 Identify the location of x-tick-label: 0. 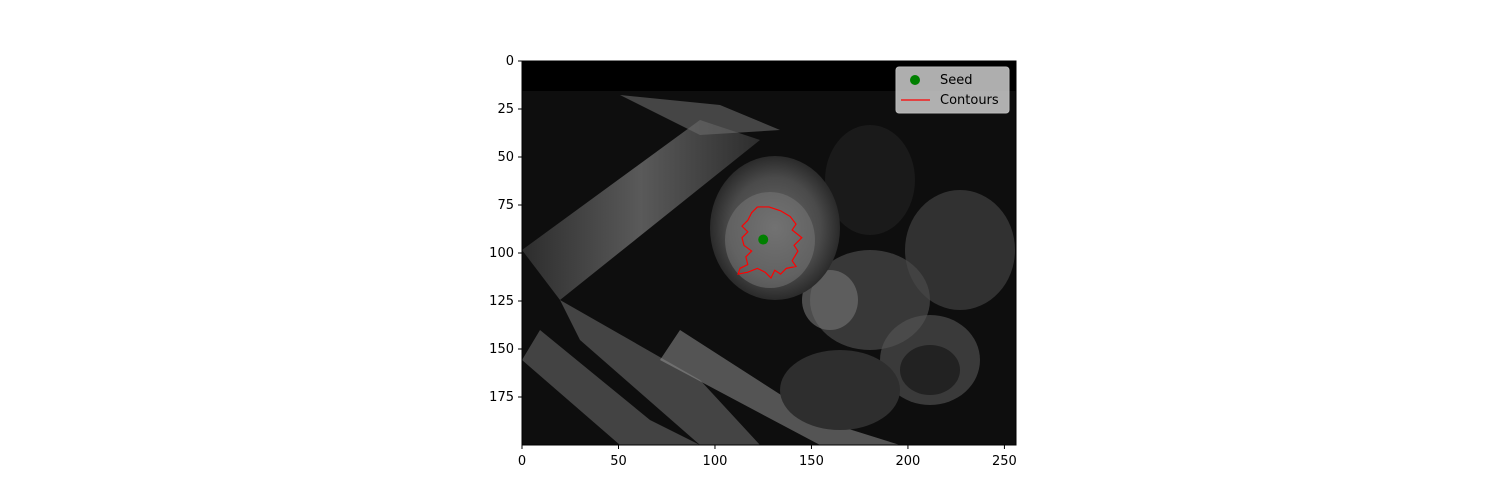
(522, 461).